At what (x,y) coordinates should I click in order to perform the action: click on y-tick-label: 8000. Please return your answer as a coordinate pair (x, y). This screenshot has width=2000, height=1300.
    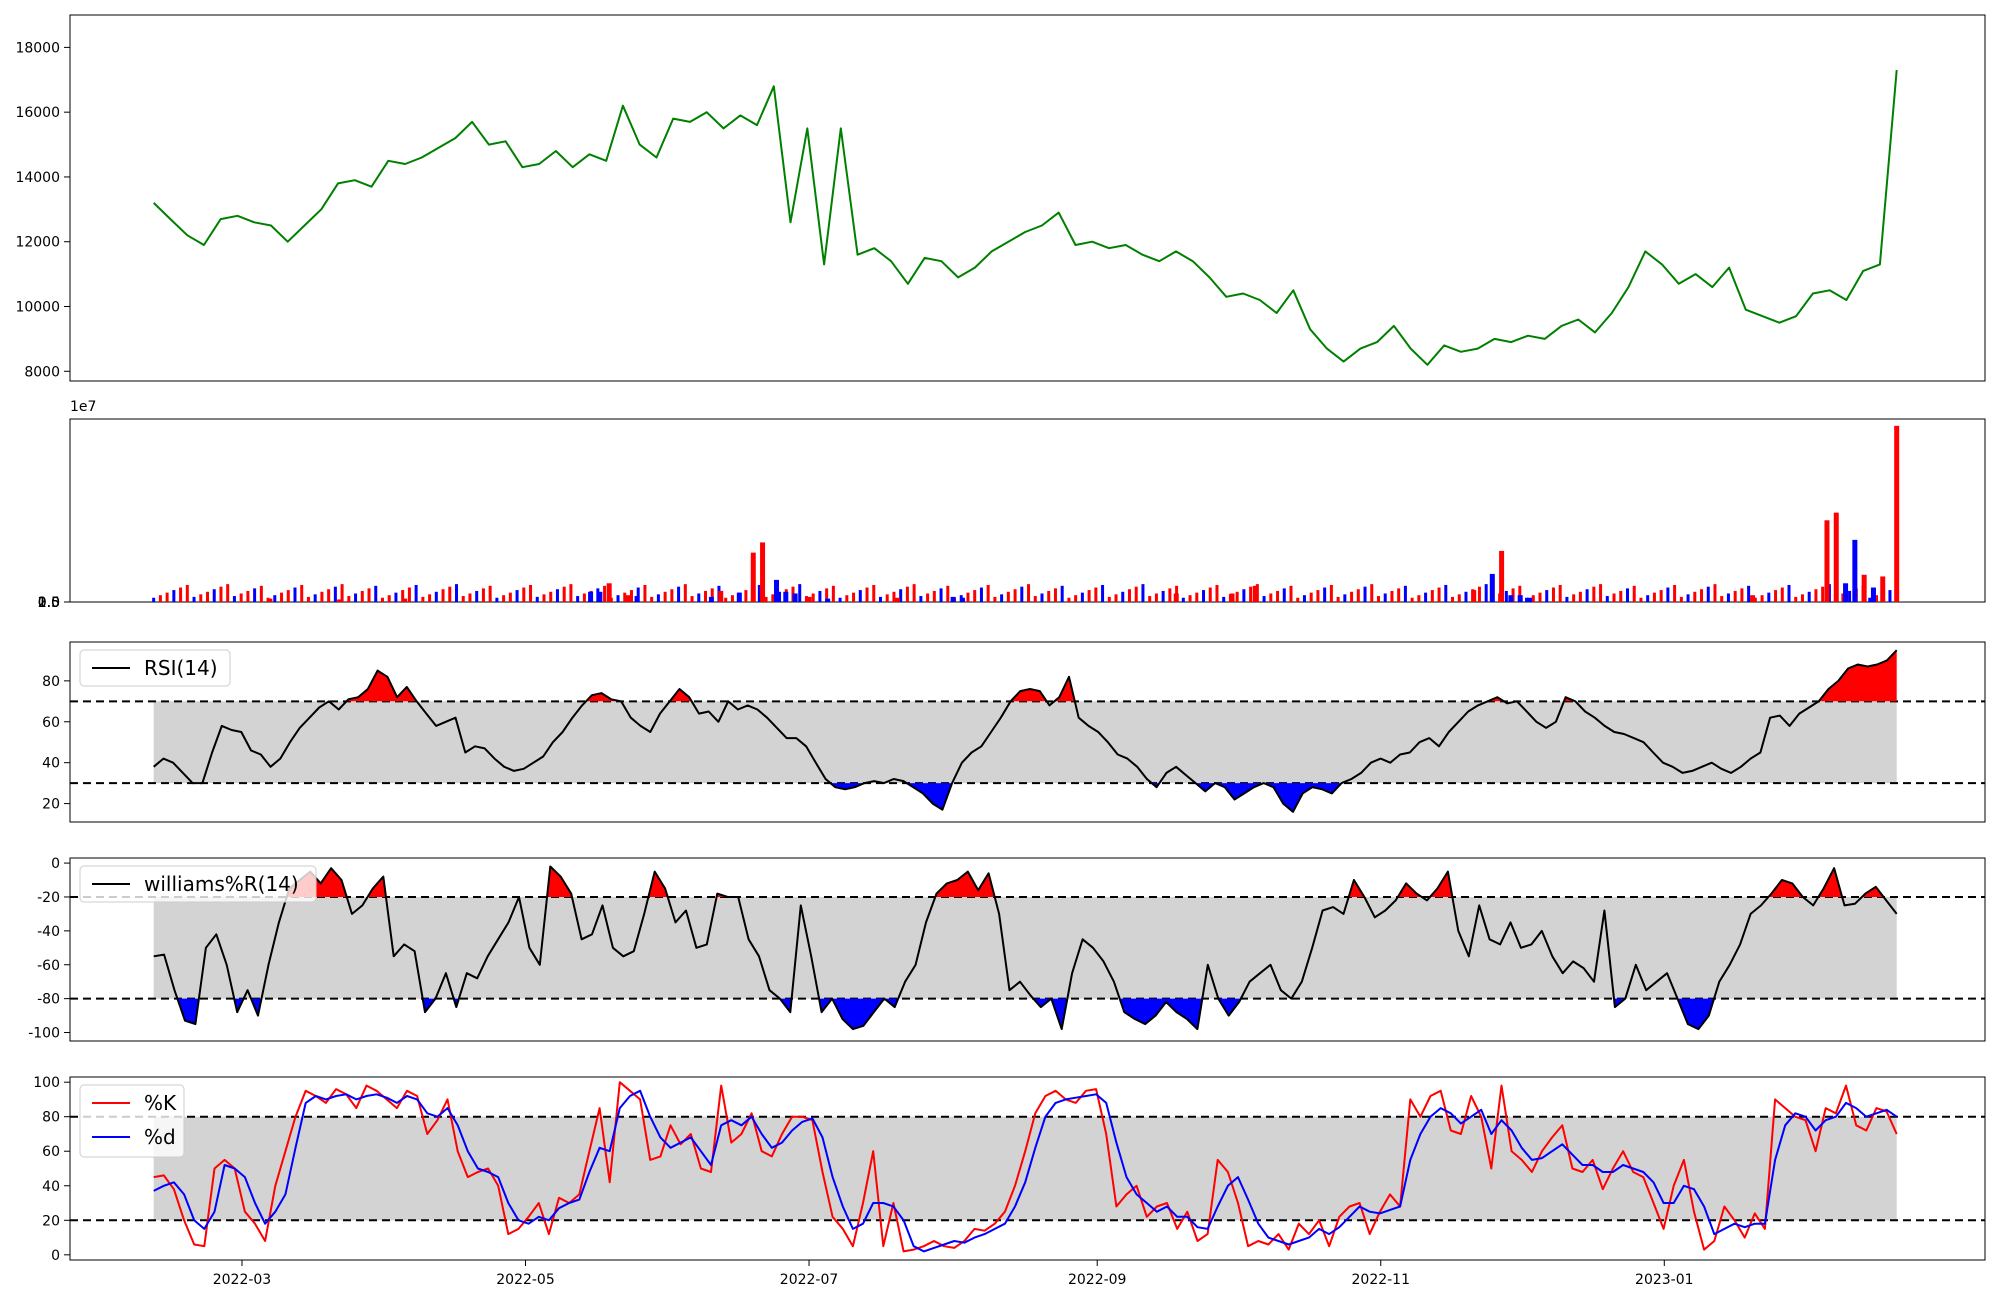
    Looking at the image, I should click on (42, 372).